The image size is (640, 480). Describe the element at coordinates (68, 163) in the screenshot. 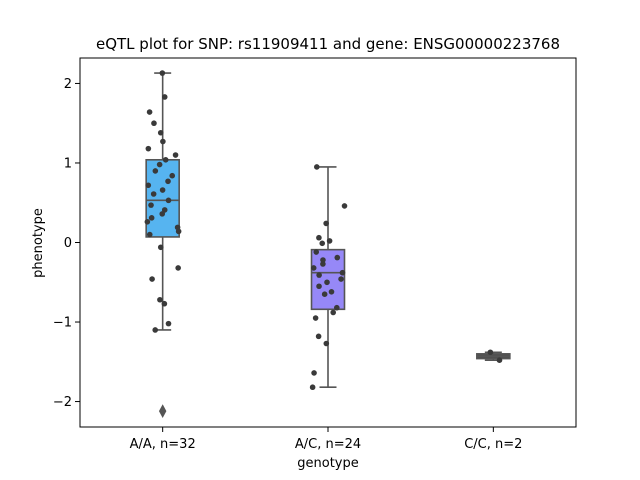

I see `y-tick-label: 1` at that location.